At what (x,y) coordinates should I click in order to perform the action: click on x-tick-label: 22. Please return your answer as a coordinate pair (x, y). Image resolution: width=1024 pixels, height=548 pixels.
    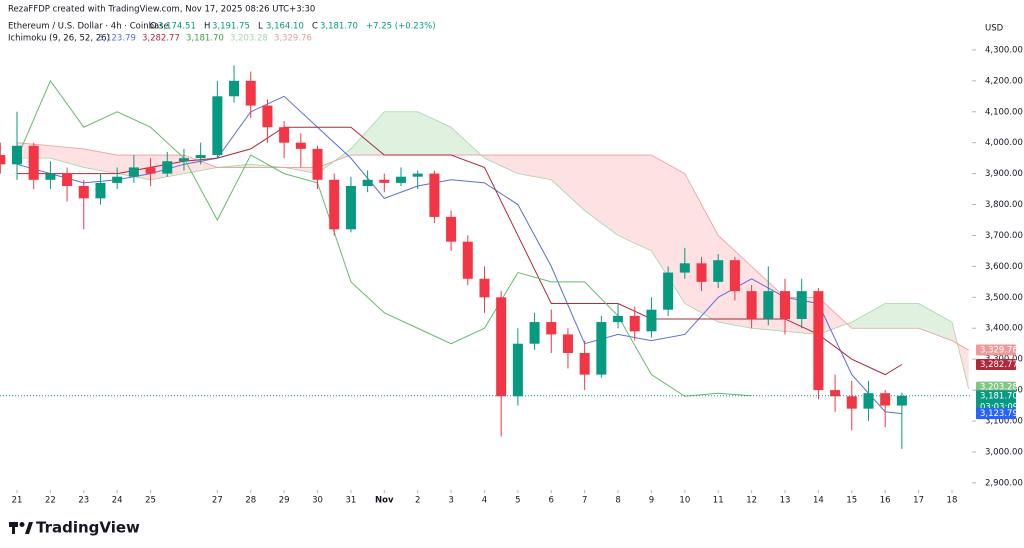
    Looking at the image, I should click on (50, 501).